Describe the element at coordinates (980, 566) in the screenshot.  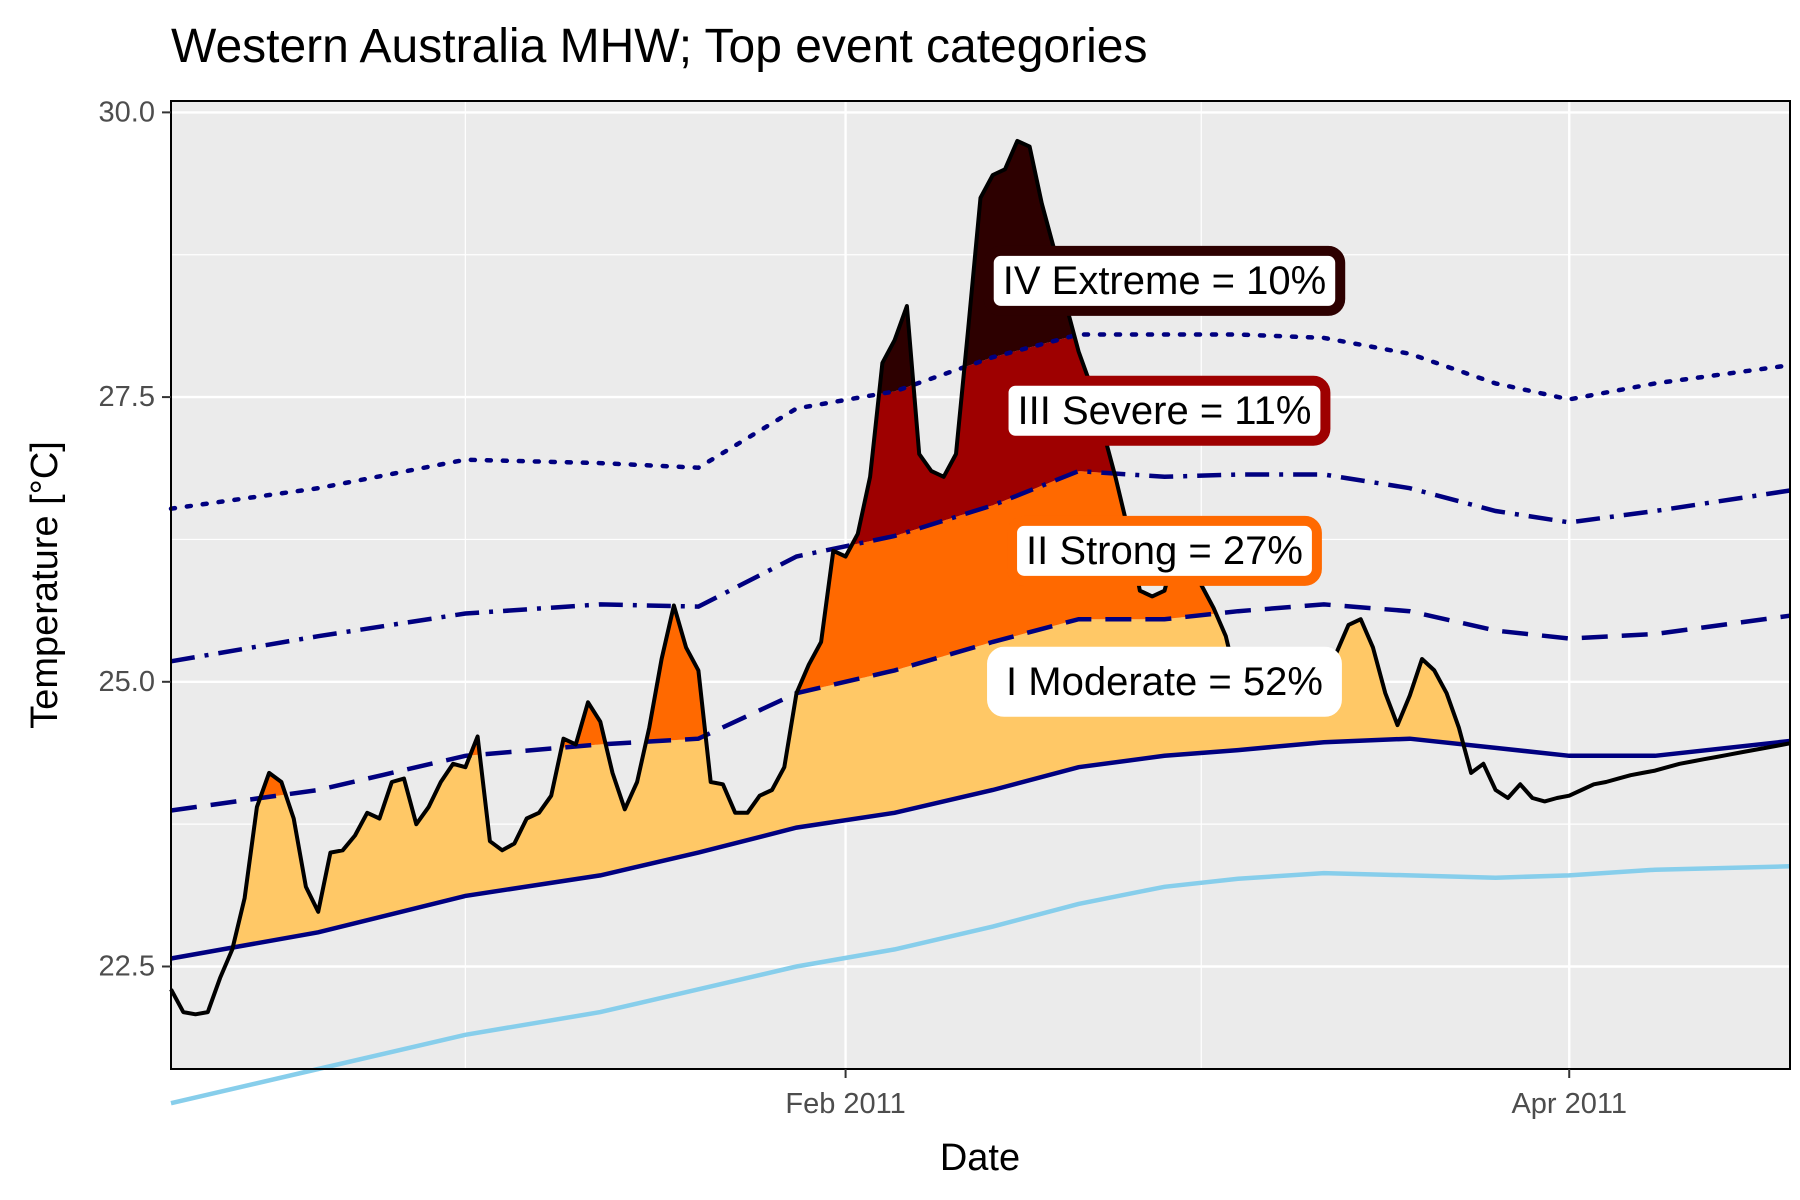
I see `strong-threshold-line` at that location.